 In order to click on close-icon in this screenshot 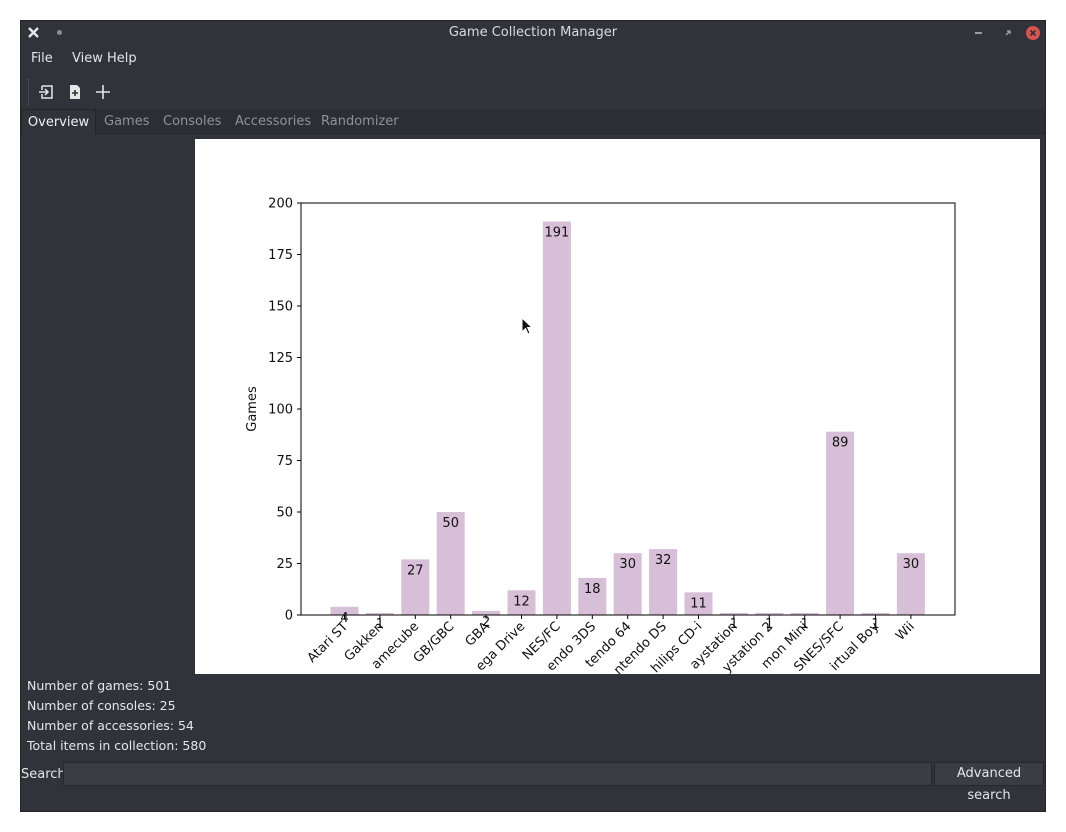, I will do `click(1033, 33)`.